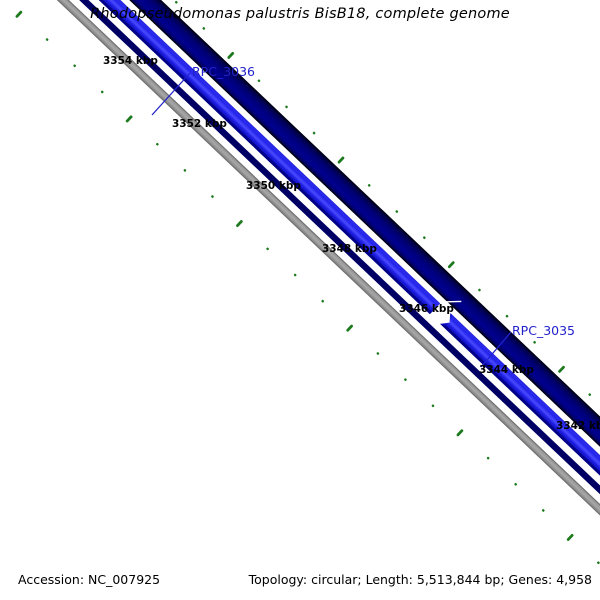 This screenshot has height=600, width=600. I want to click on leader-line-rpc3036, so click(171, 94).